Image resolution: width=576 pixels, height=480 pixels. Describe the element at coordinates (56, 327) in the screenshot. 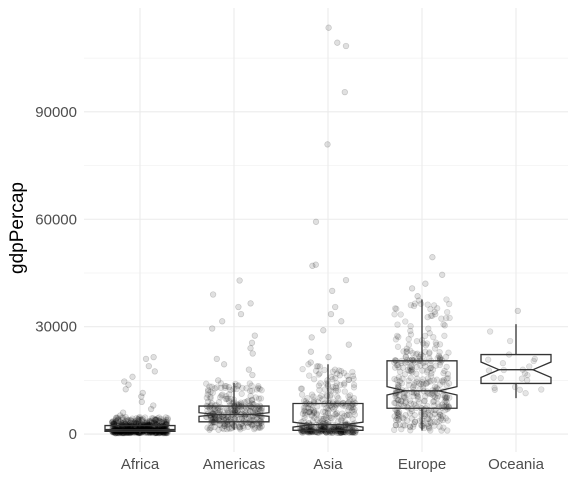

I see `y-tick-label: 30000` at that location.